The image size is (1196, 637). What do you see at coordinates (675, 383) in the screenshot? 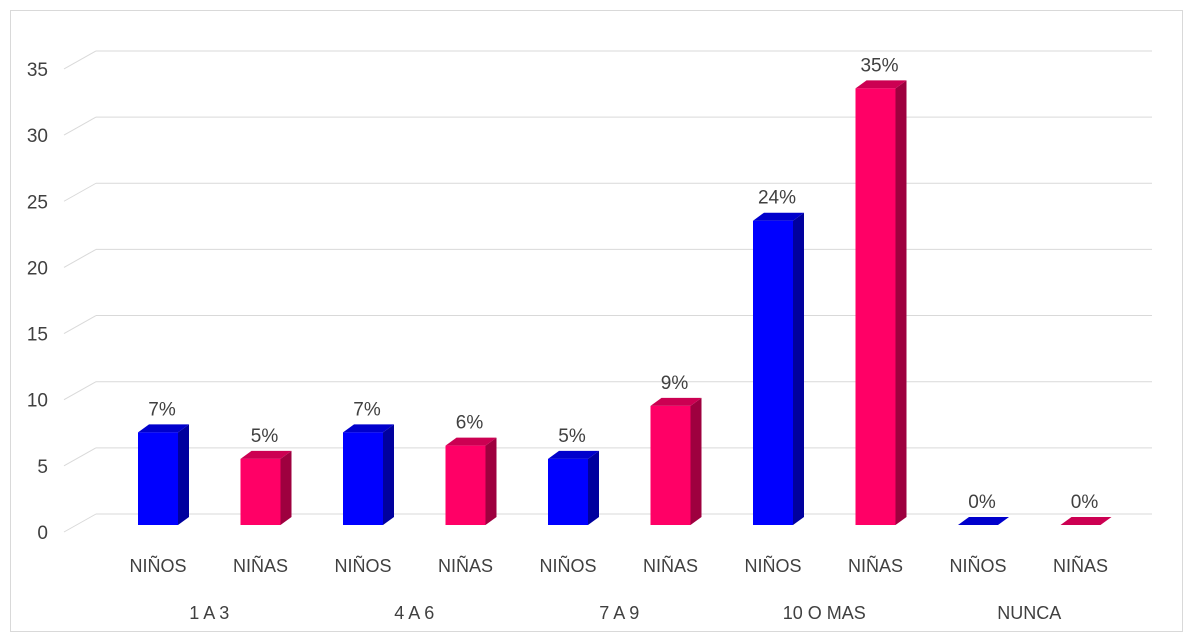
I see `data-label: 9%` at bounding box center [675, 383].